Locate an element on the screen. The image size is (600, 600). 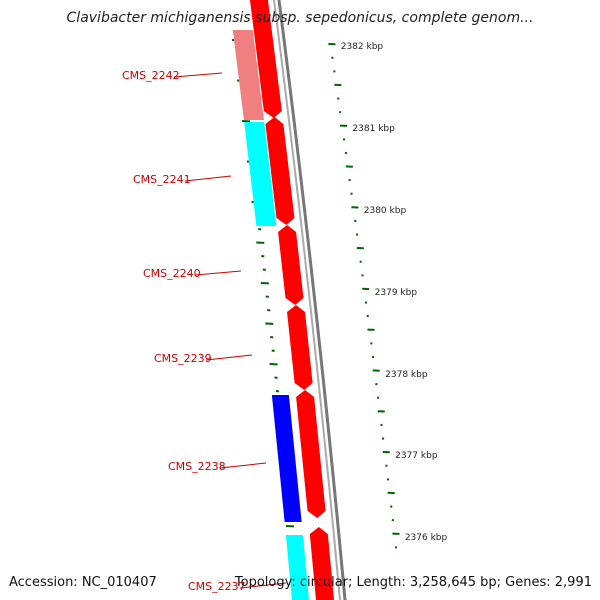
gene-cms-2237-rev-shape is located at coordinates (297, 567).